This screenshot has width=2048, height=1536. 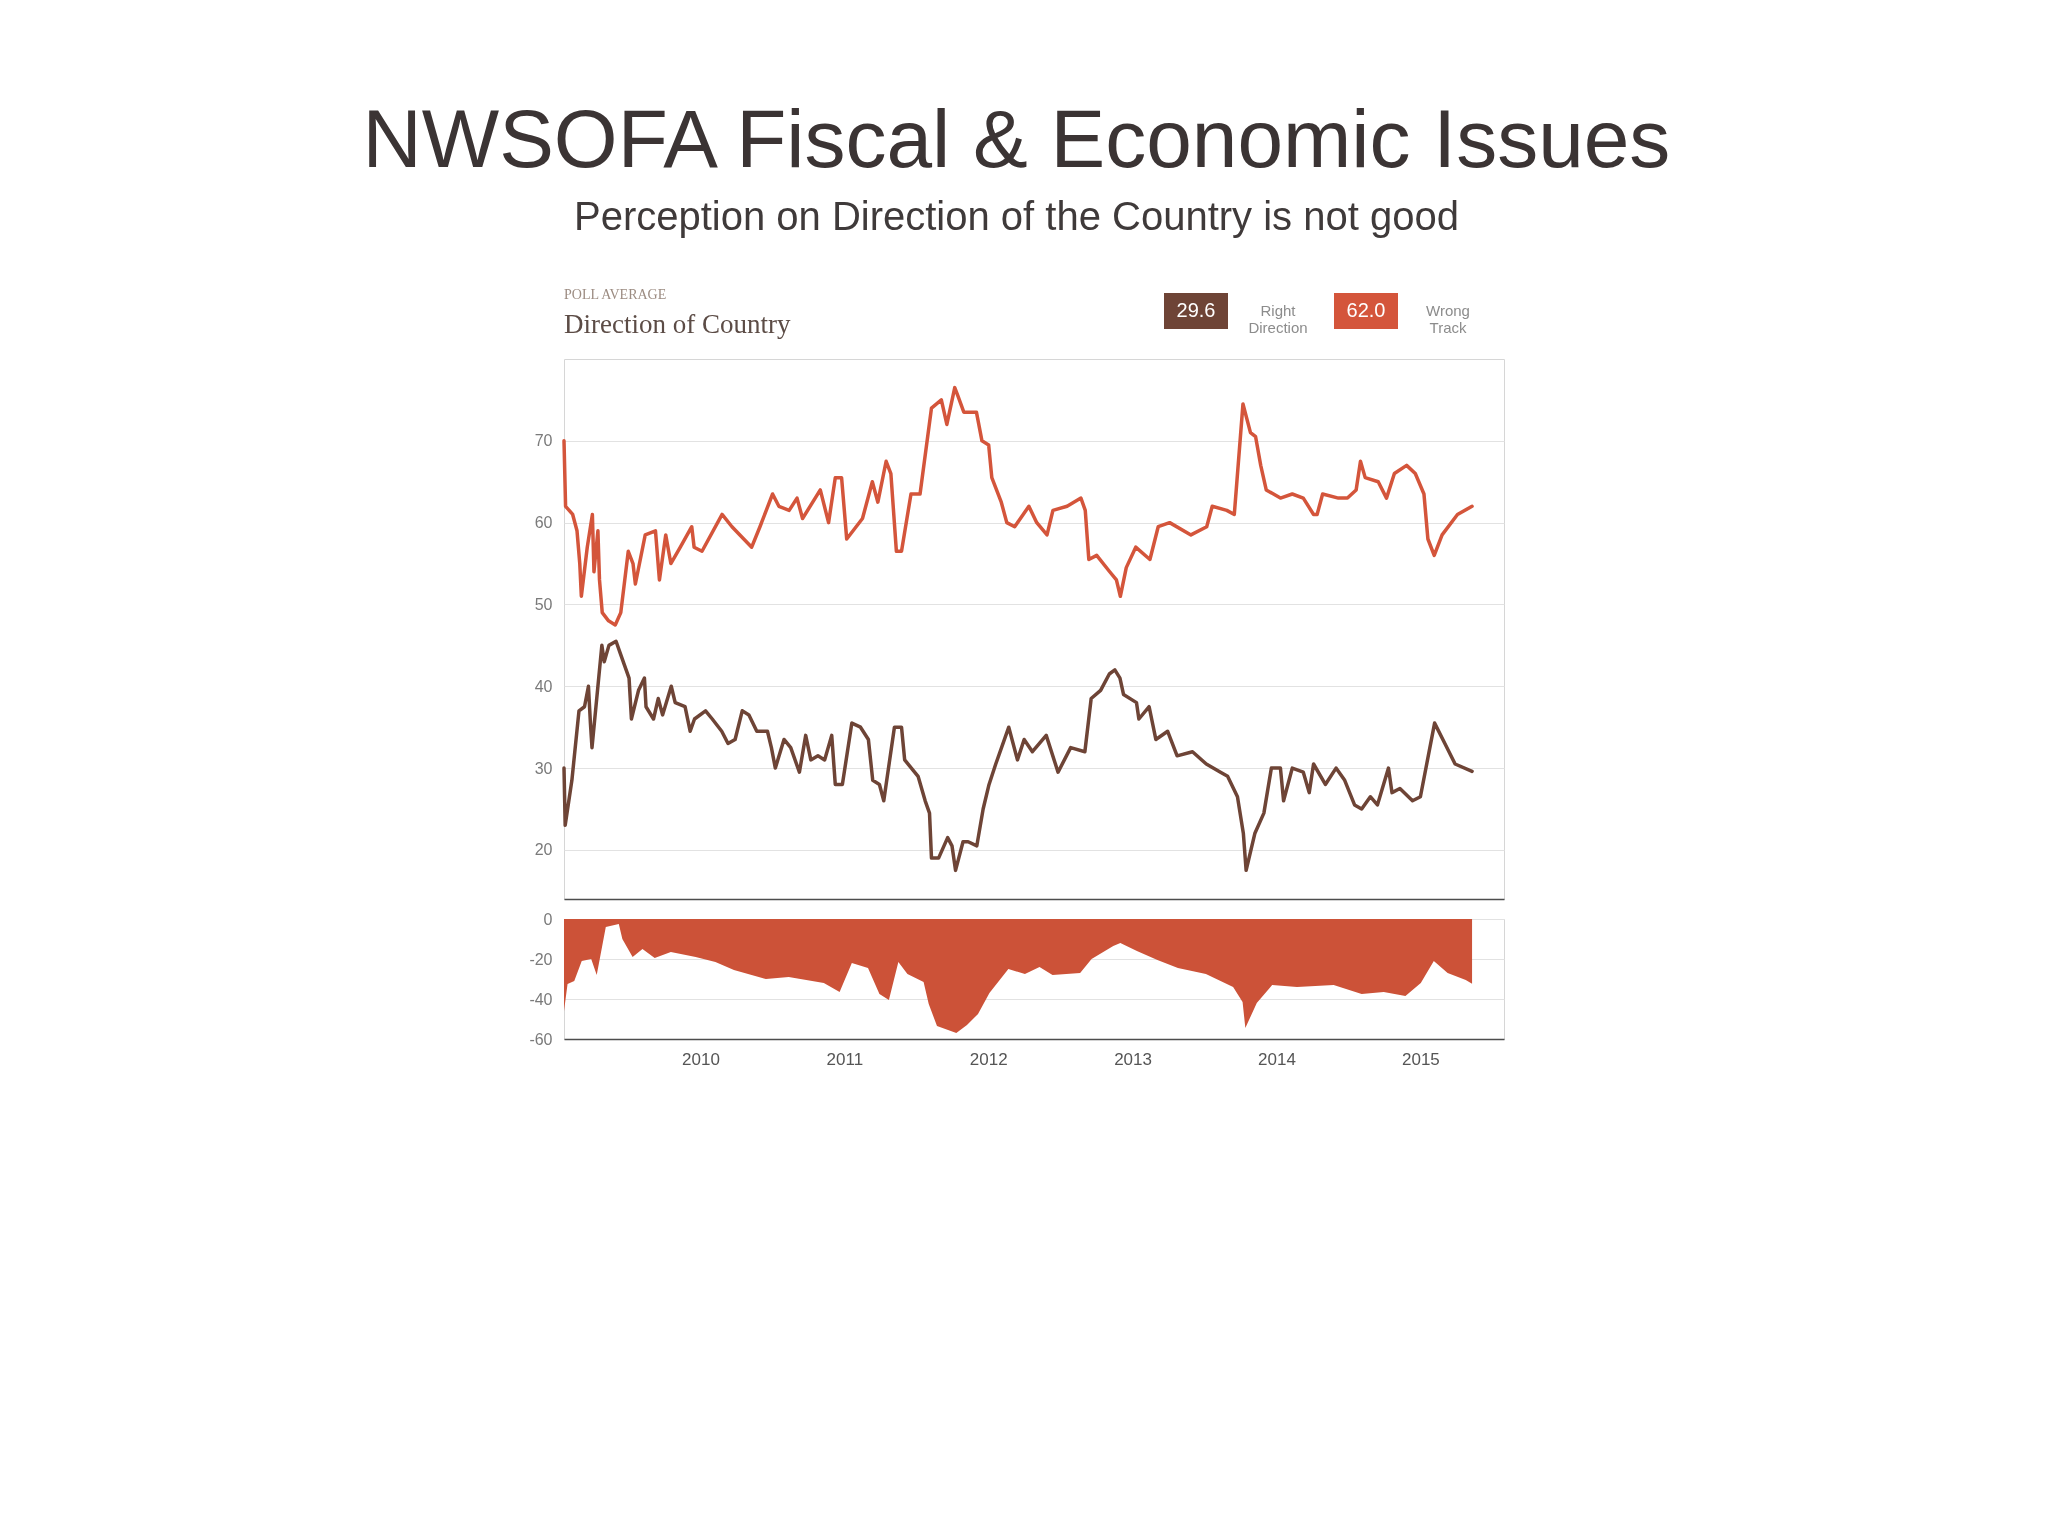 What do you see at coordinates (543, 768) in the screenshot?
I see `y-tick-label: 30` at bounding box center [543, 768].